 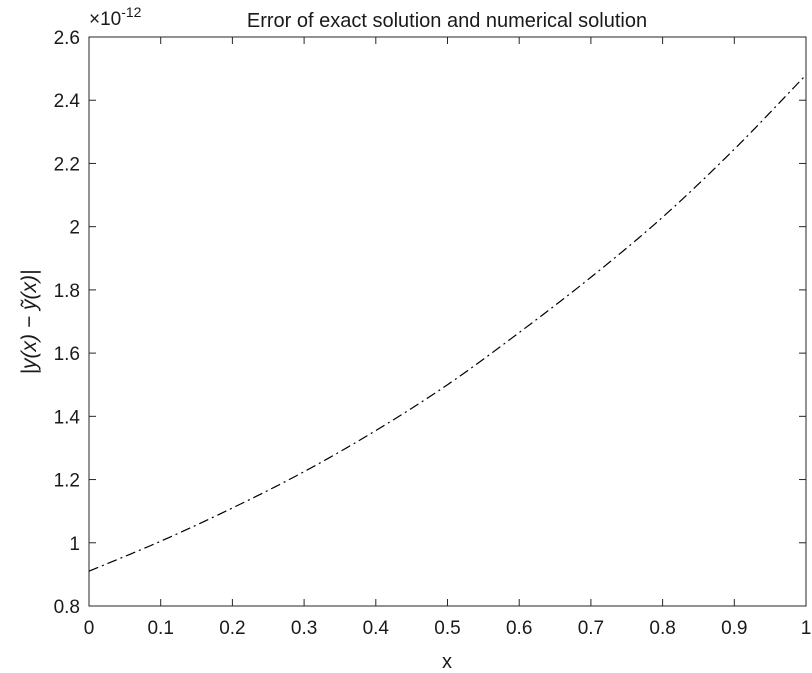 I want to click on x-tick-label: 0.8, so click(x=662, y=628).